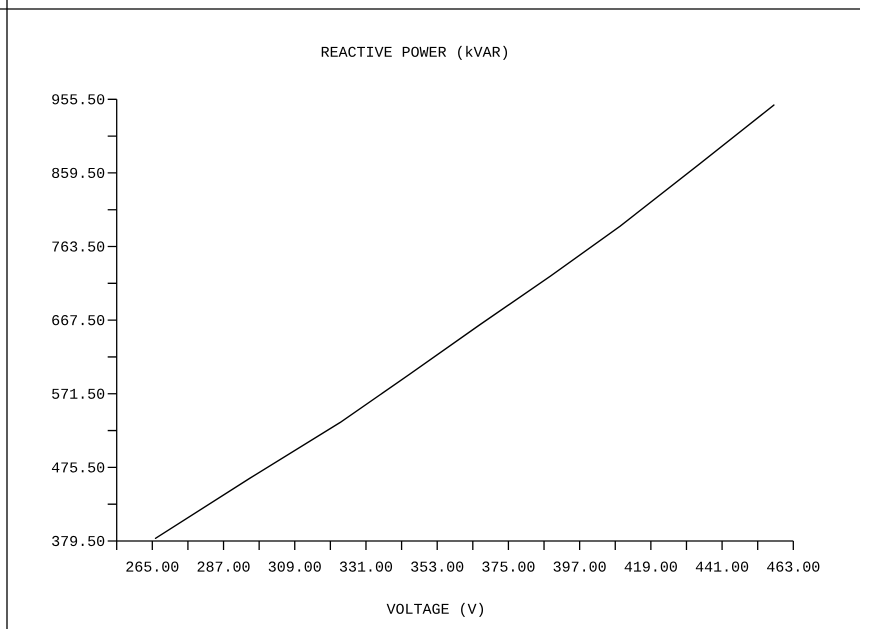 This screenshot has width=875, height=629. What do you see at coordinates (580, 567) in the screenshot?
I see `x-tick-label: 397.00` at bounding box center [580, 567].